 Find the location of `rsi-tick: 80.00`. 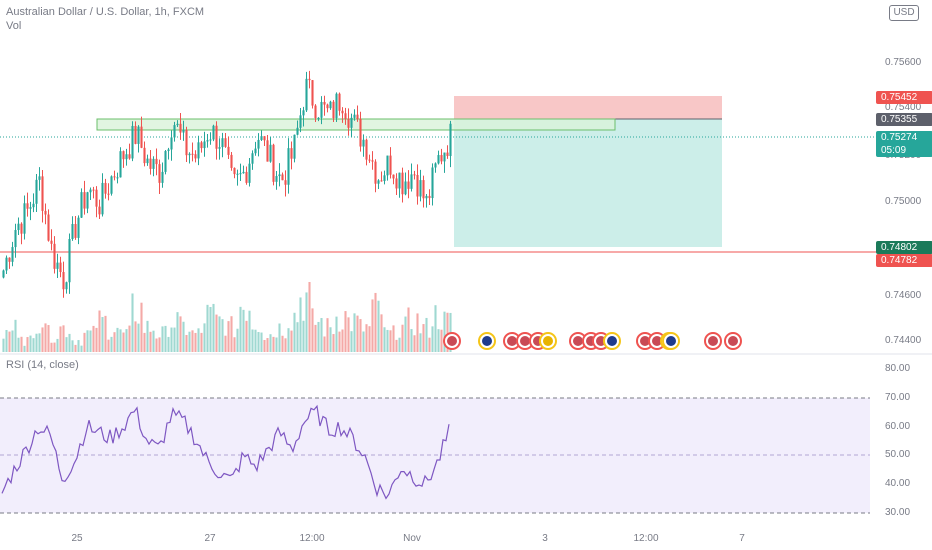

rsi-tick: 80.00 is located at coordinates (898, 368).